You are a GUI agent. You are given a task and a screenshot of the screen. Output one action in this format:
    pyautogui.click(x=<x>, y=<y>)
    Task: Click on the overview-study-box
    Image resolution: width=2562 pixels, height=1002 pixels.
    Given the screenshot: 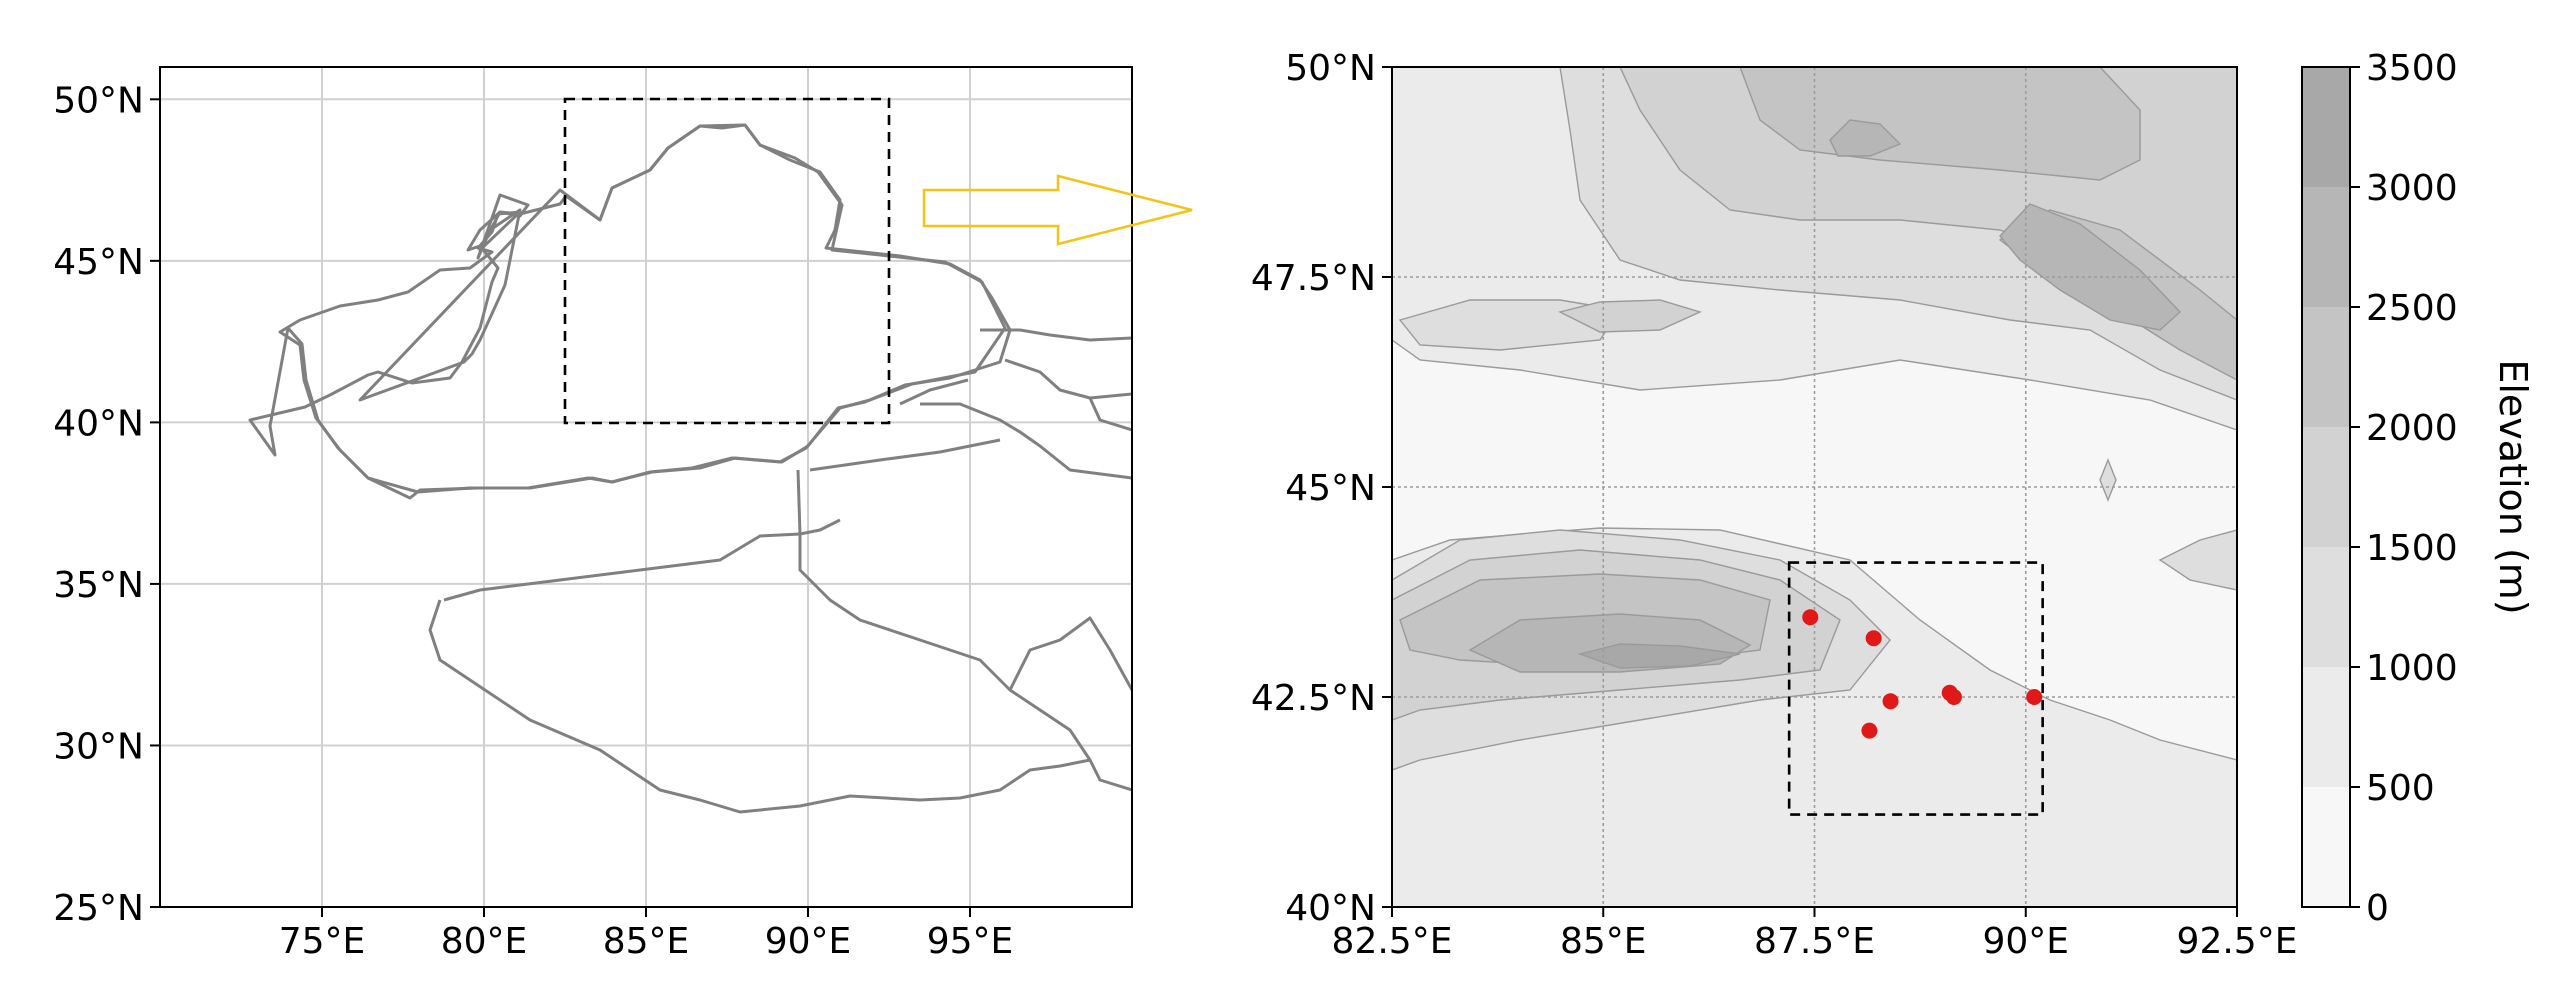 What is the action you would take?
    pyautogui.click(x=727, y=261)
    